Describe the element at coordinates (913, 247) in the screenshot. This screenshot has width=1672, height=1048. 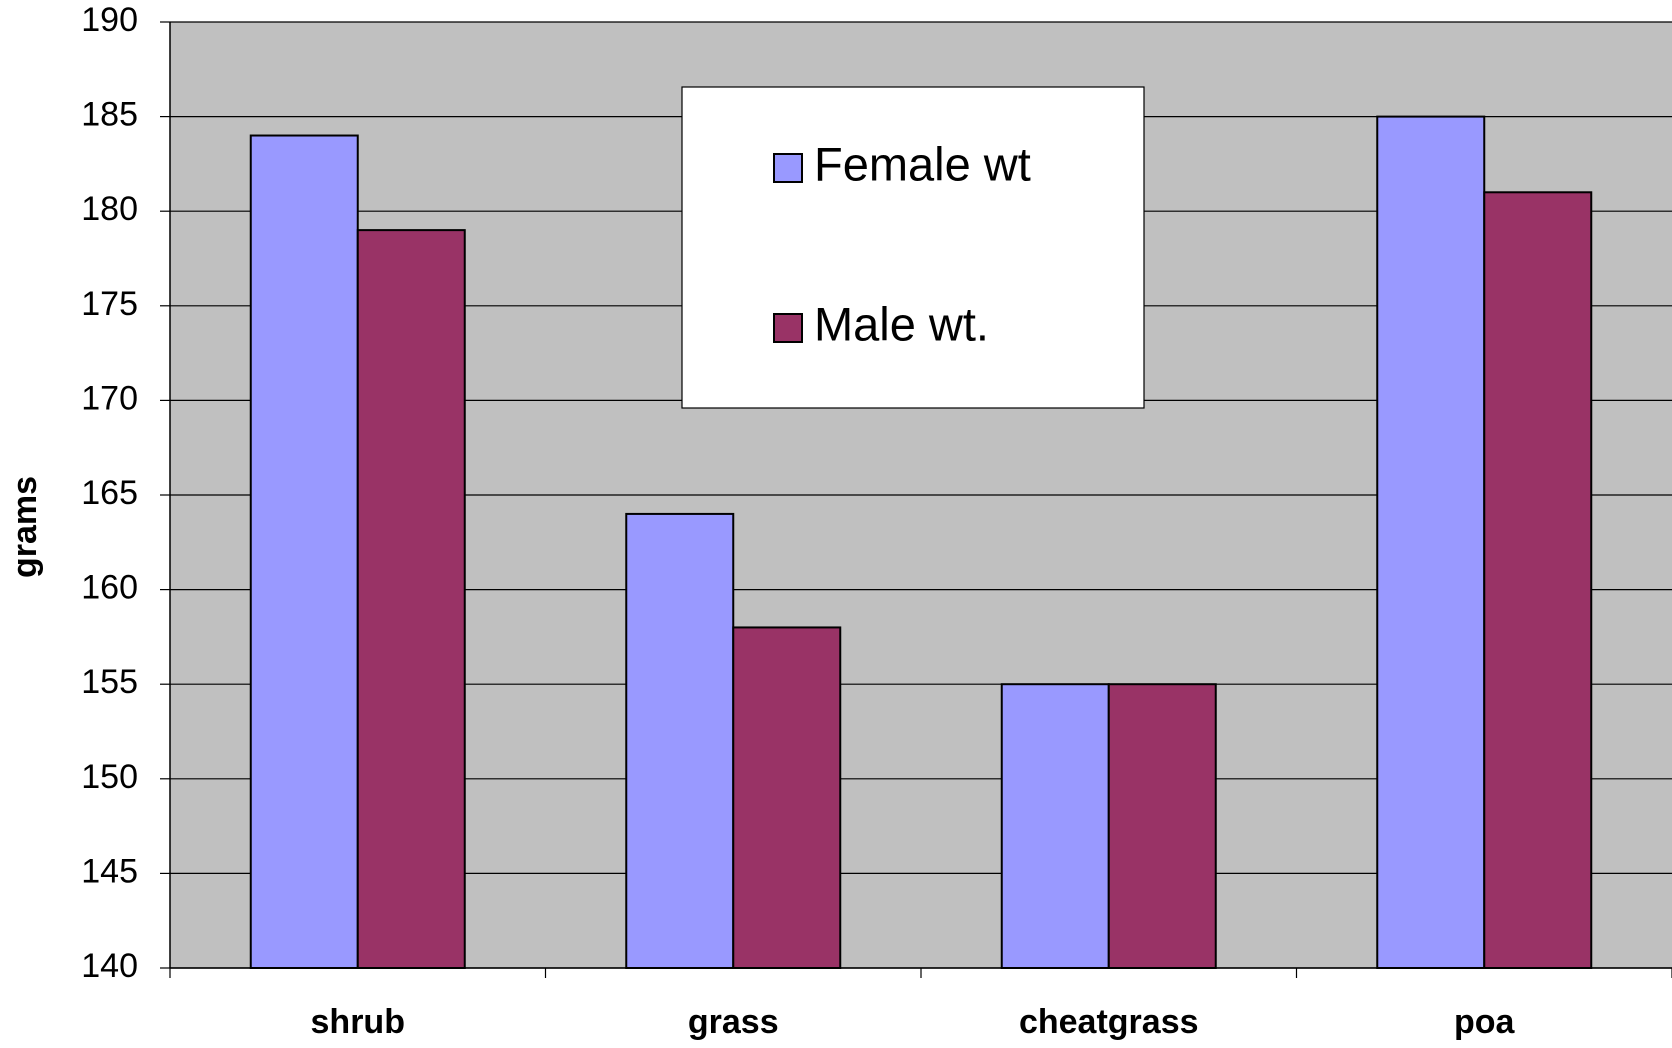
I see `legend` at that location.